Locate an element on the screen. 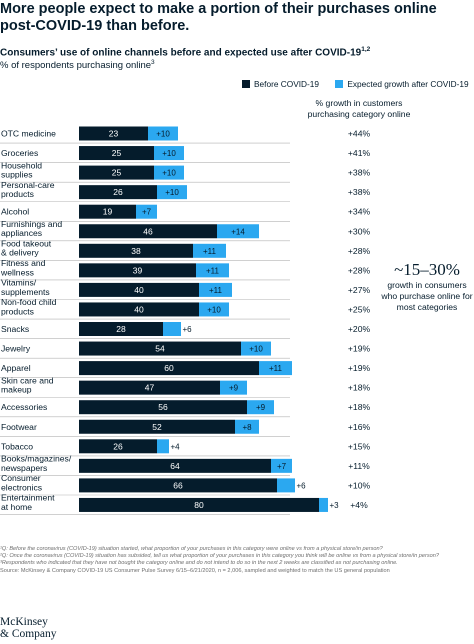  growth-pct-label: +15% is located at coordinates (359, 446).